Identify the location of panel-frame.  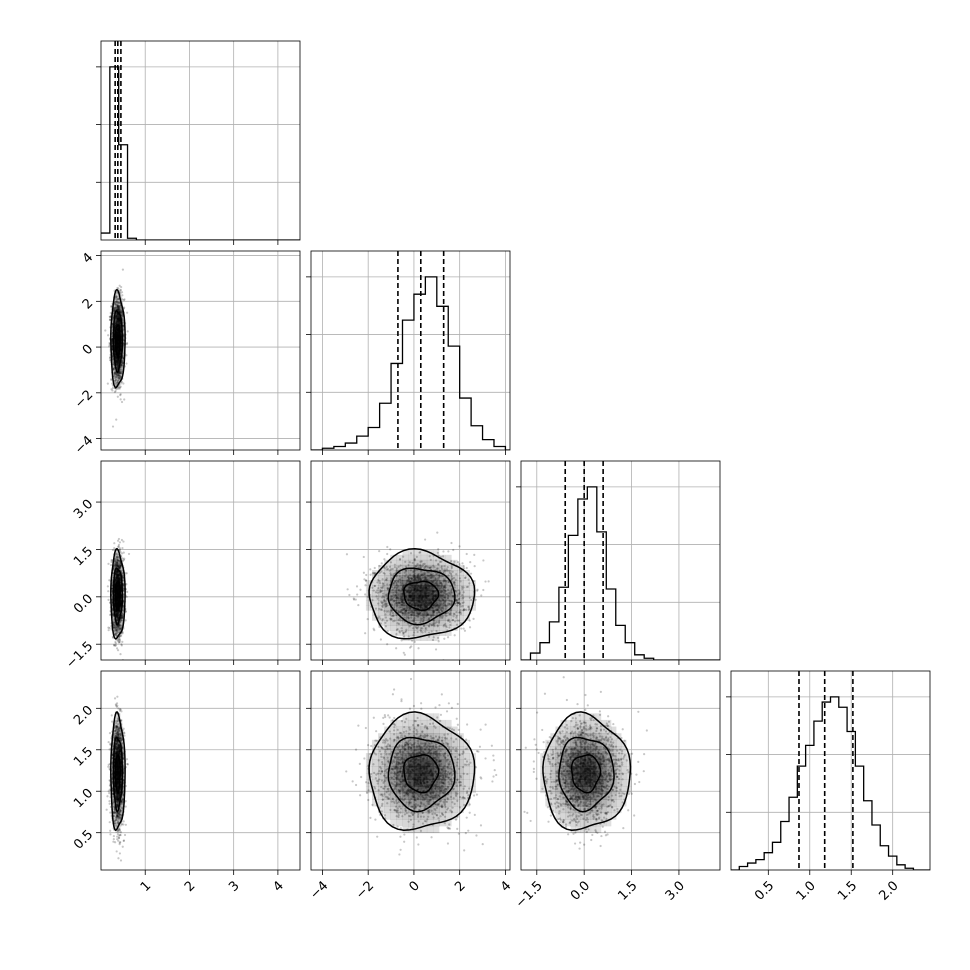
(830, 770).